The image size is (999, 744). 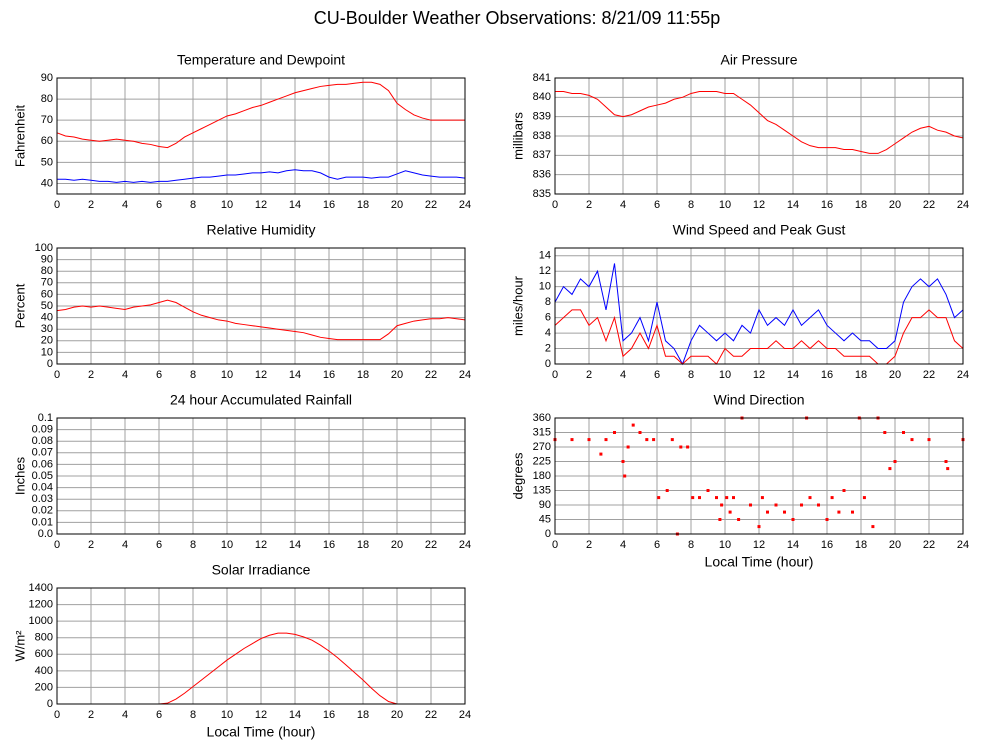 I want to click on x-tick-label: 18, so click(x=861, y=375).